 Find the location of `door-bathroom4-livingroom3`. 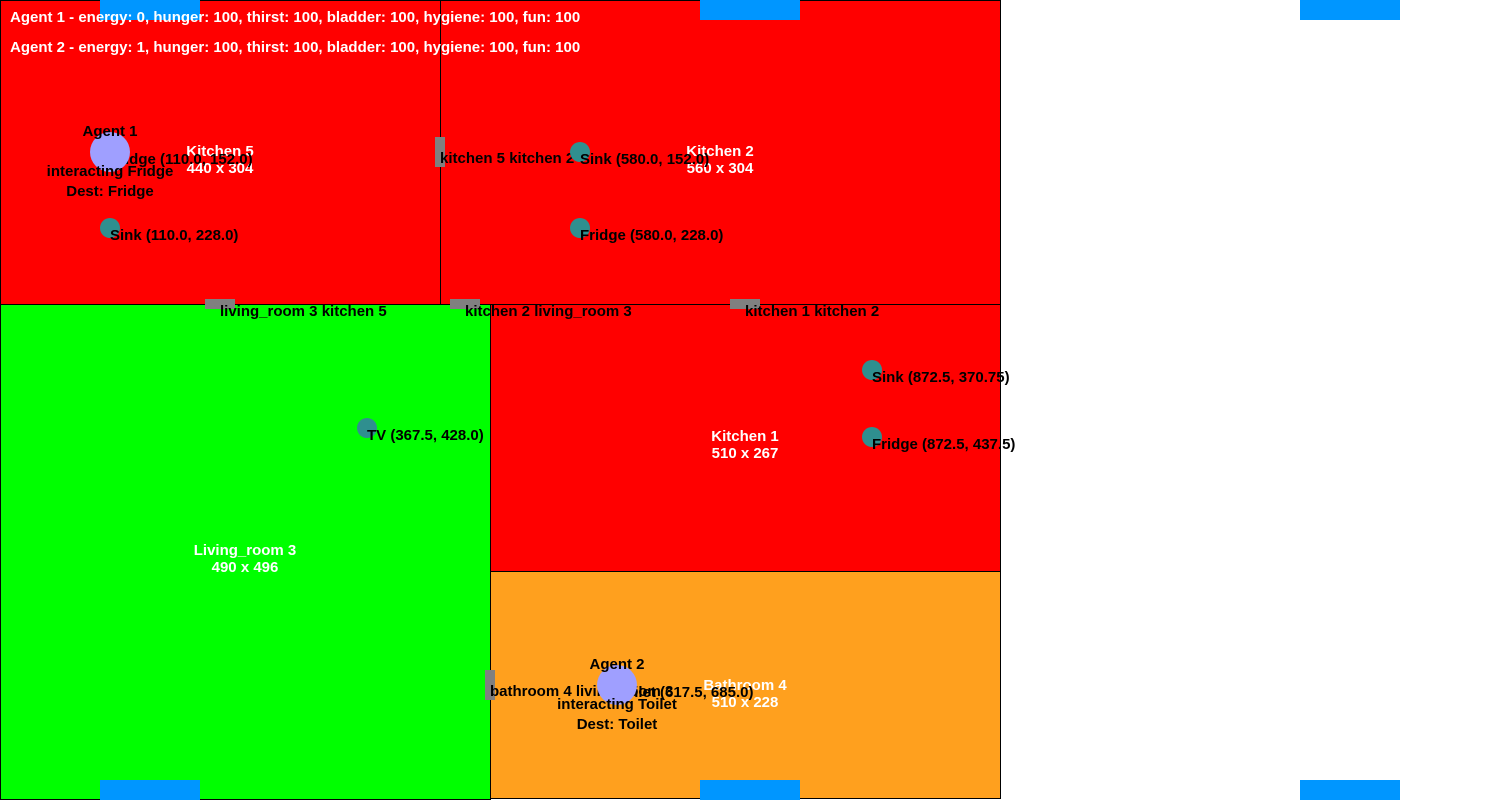

door-bathroom4-livingroom3 is located at coordinates (490, 685).